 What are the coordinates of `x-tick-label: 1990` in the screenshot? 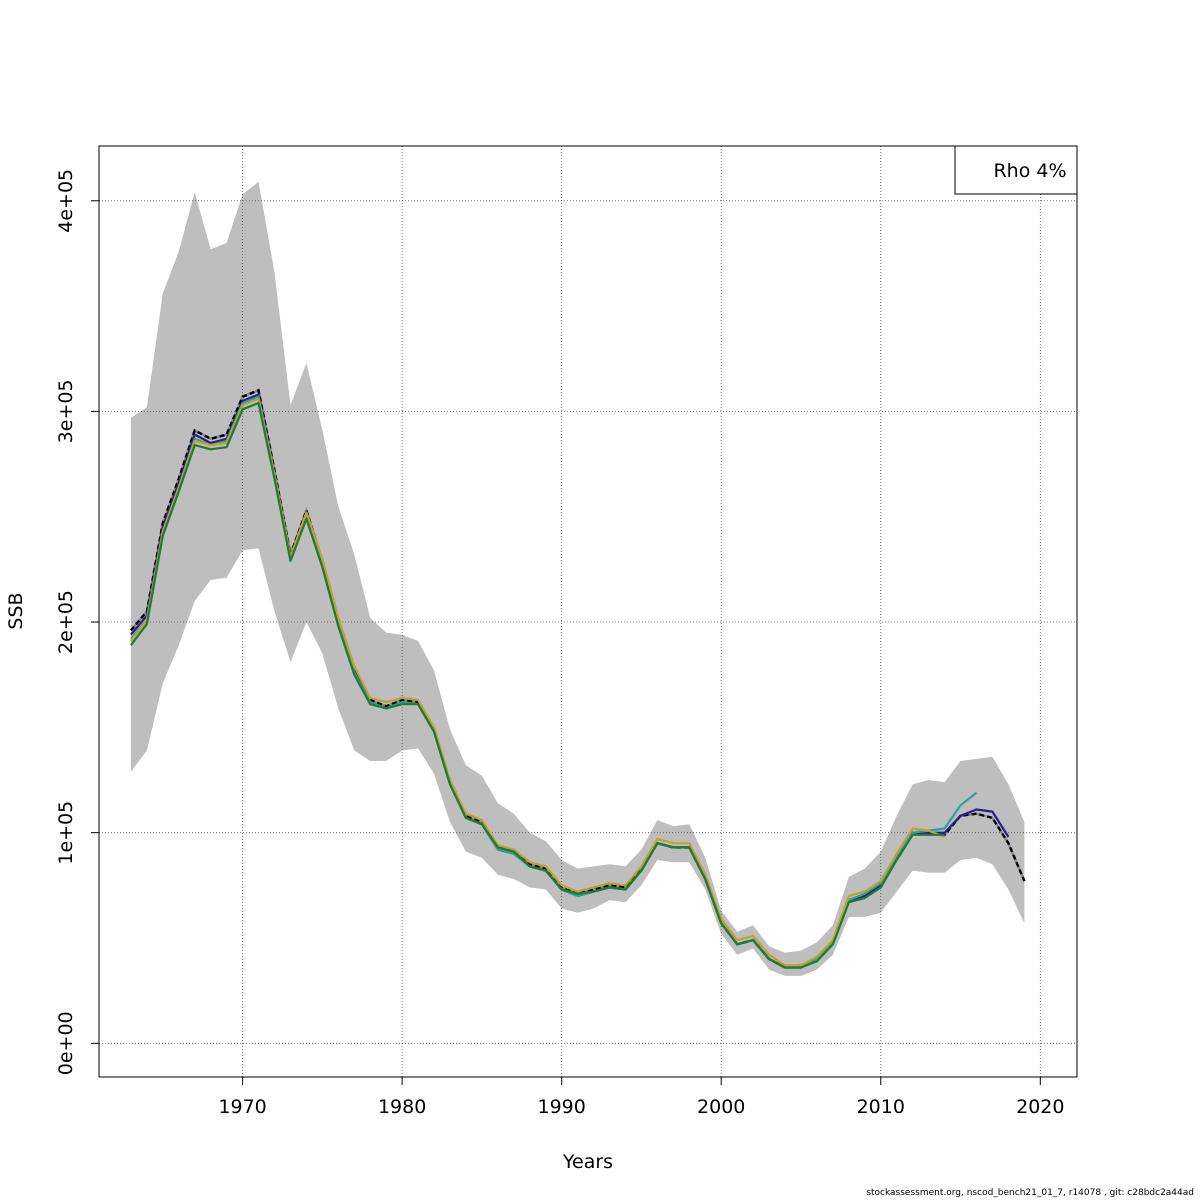 It's located at (561, 1107).